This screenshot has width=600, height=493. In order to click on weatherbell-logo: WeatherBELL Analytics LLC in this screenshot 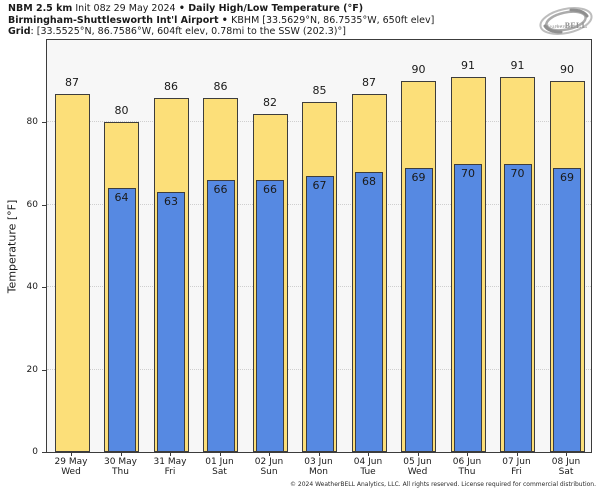, I will do `click(566, 21)`.